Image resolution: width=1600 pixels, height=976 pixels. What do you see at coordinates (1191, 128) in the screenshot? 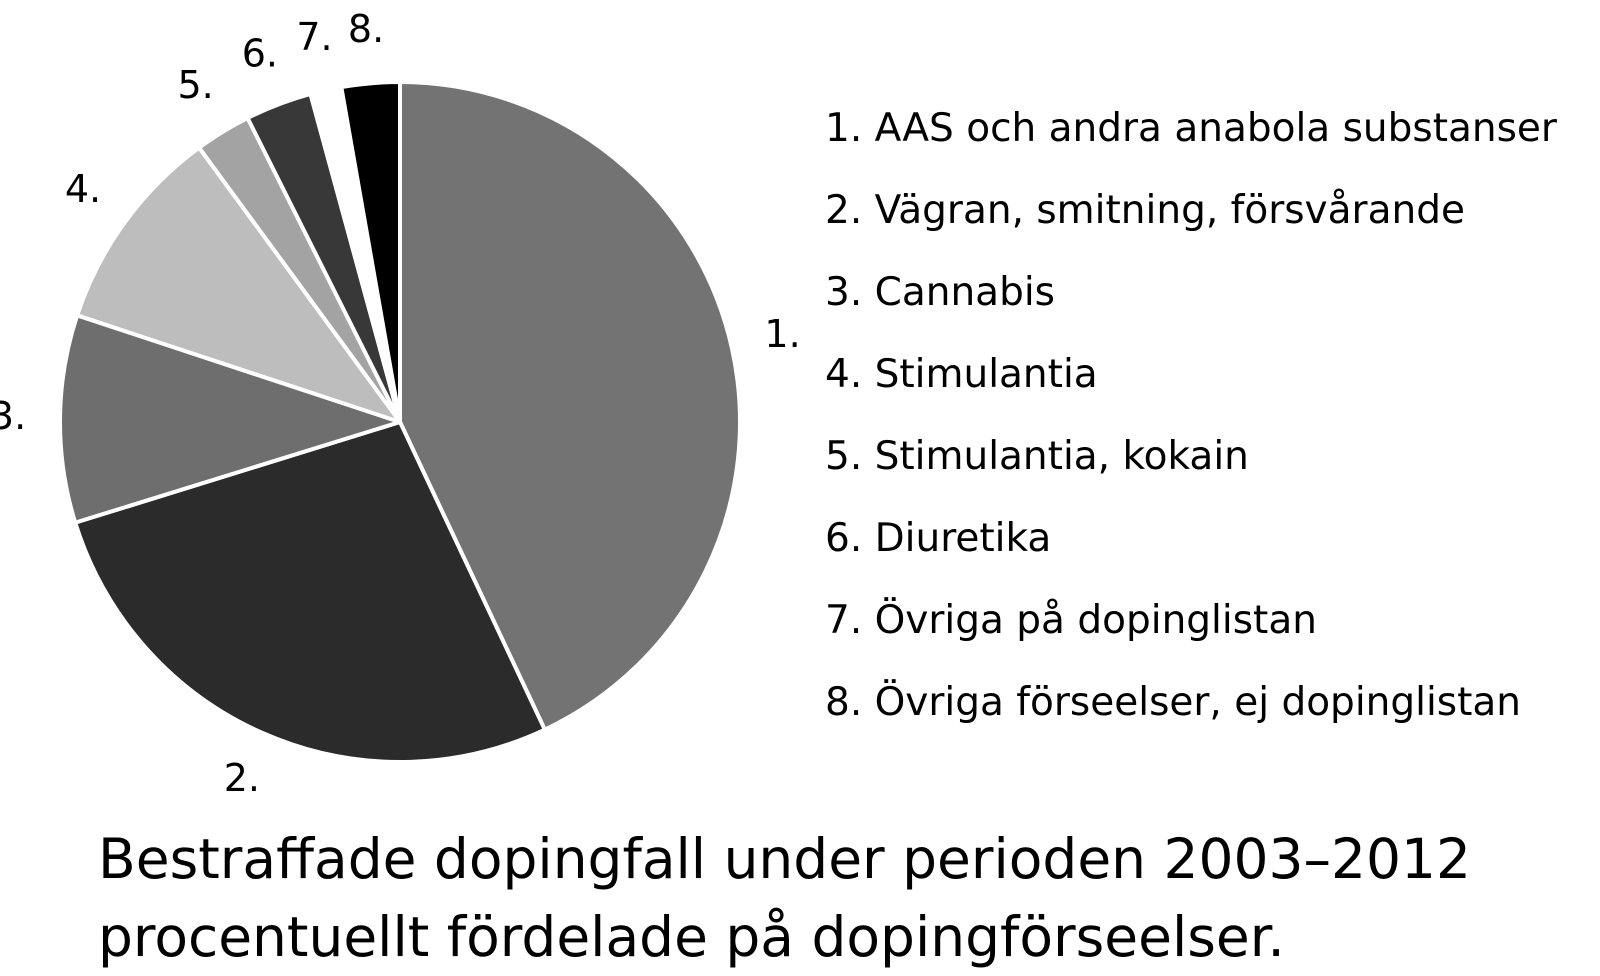
I see `legend-item-1: 1. AAS och andra anabola substanser` at bounding box center [1191, 128].